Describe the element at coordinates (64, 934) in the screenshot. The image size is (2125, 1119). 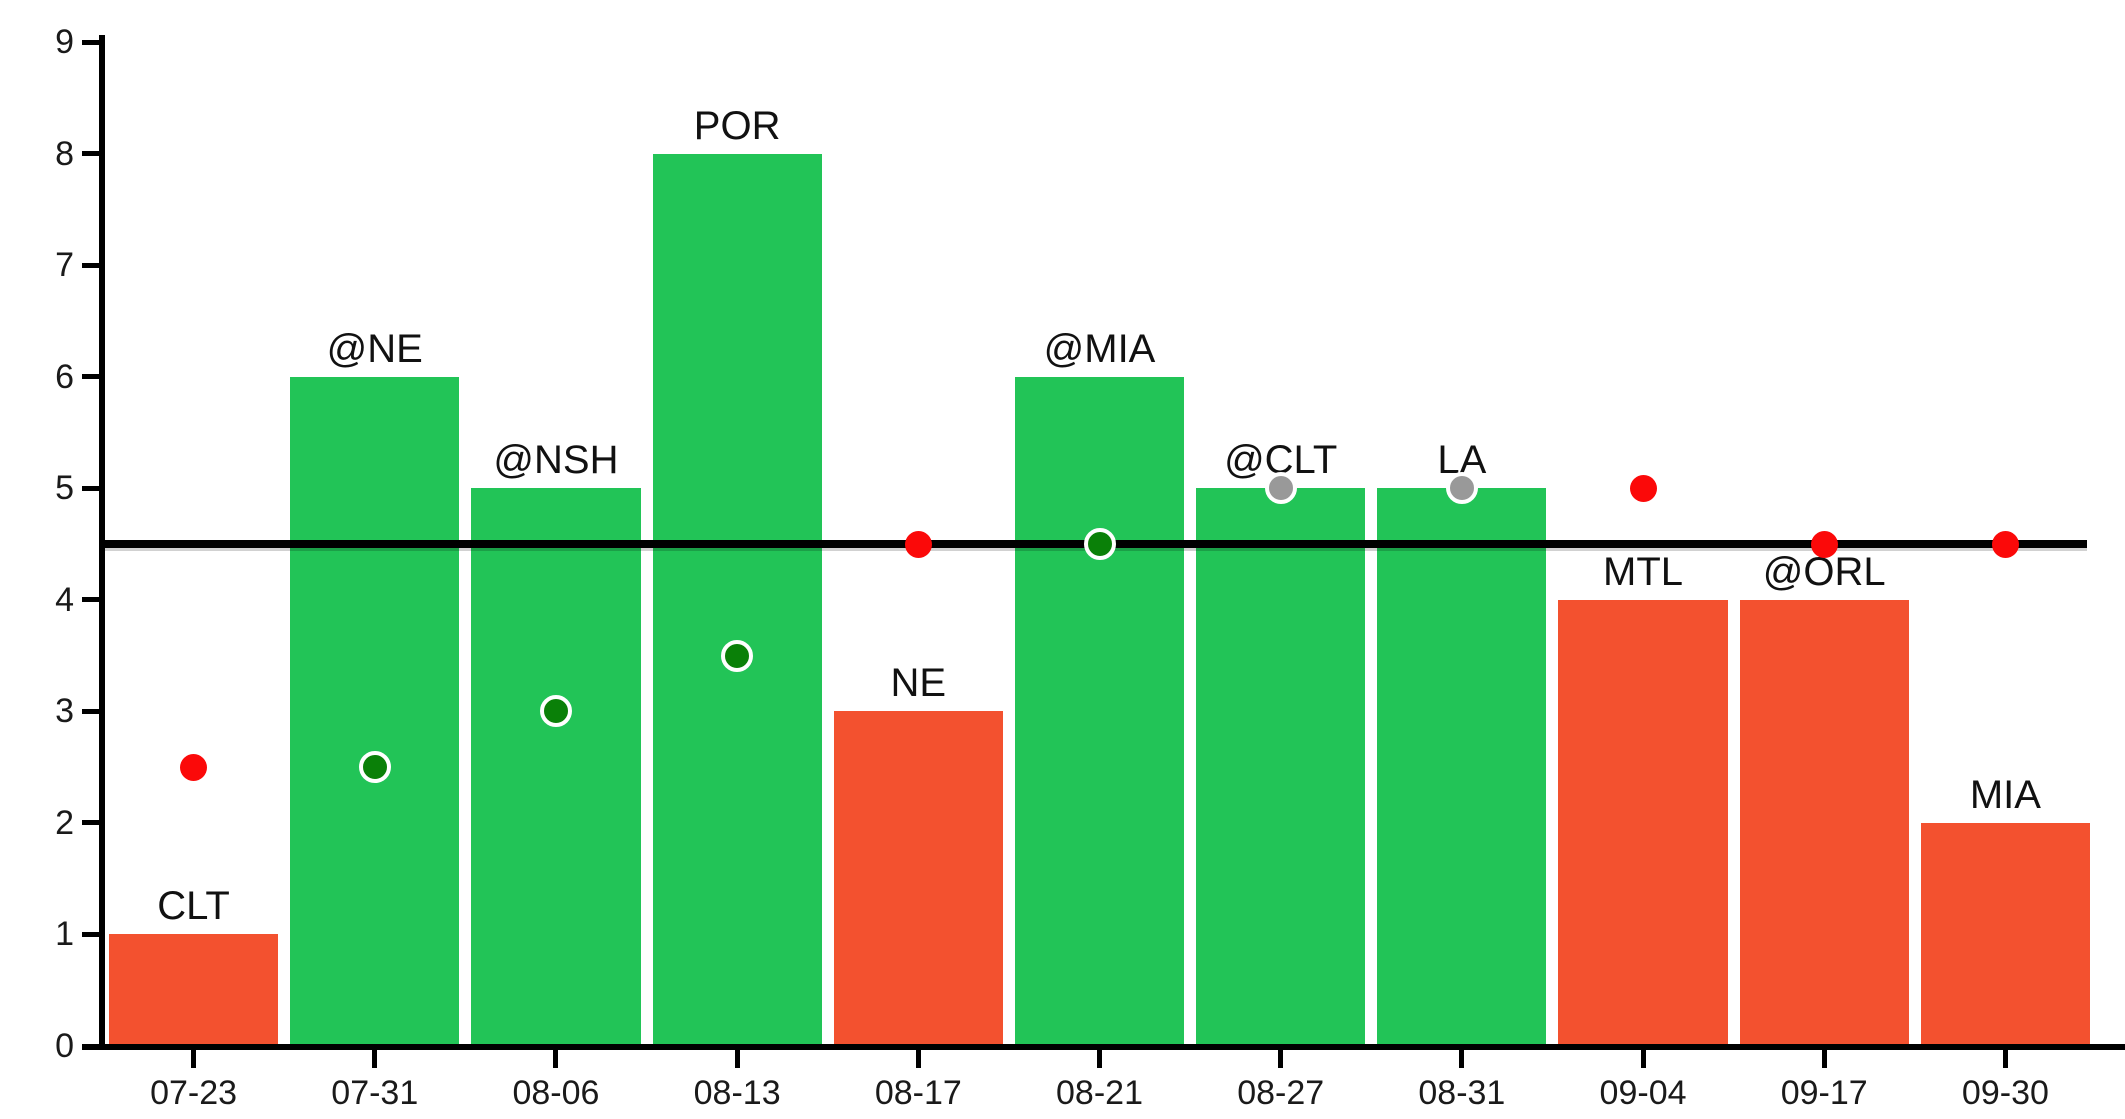
I see `y-tick-label: 1` at that location.